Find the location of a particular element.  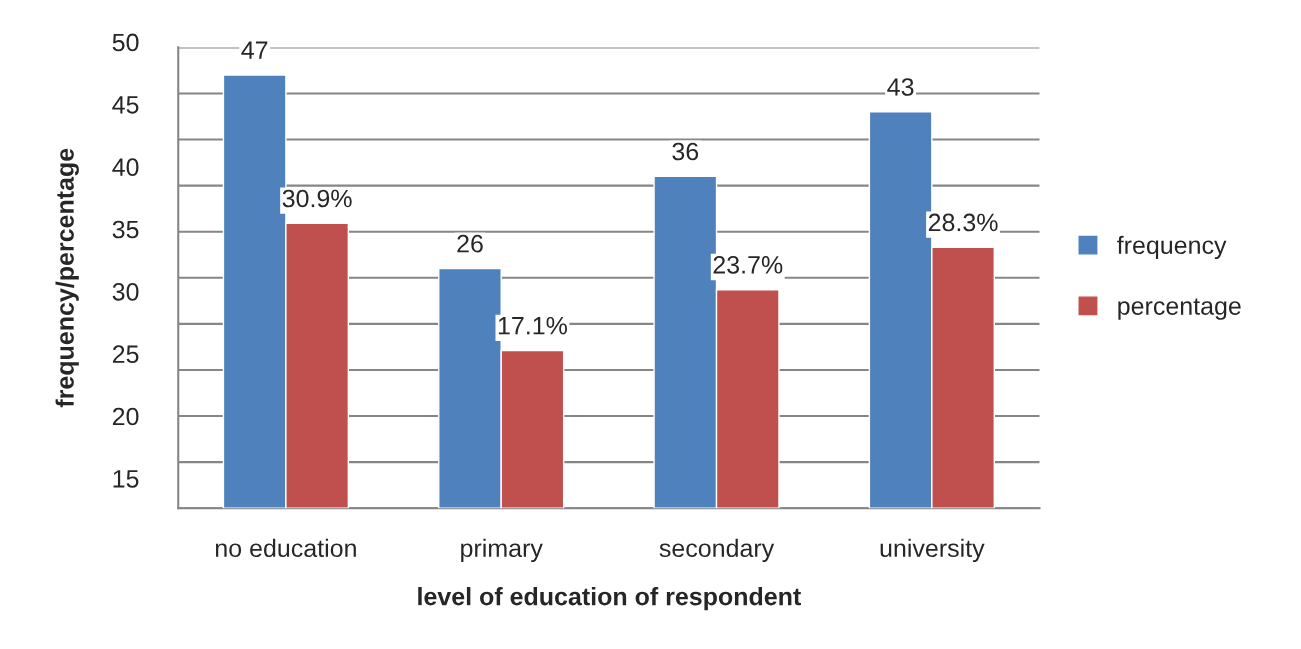

legend-label: frequency is located at coordinates (1172, 247).